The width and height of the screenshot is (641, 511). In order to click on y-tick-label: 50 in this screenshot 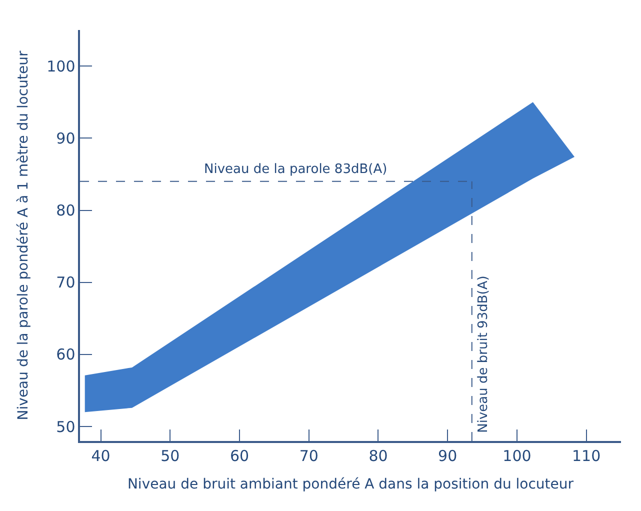, I will do `click(66, 427)`.